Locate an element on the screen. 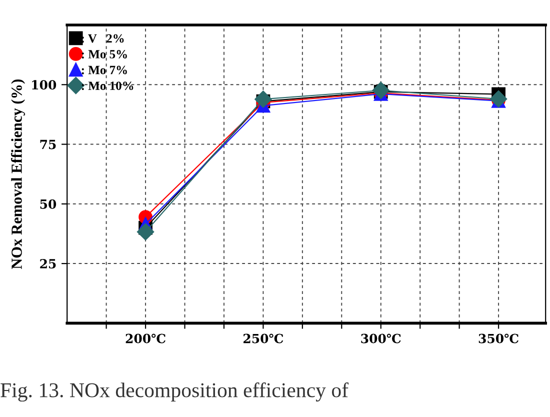  y-tick-label: 100 is located at coordinates (44, 85).